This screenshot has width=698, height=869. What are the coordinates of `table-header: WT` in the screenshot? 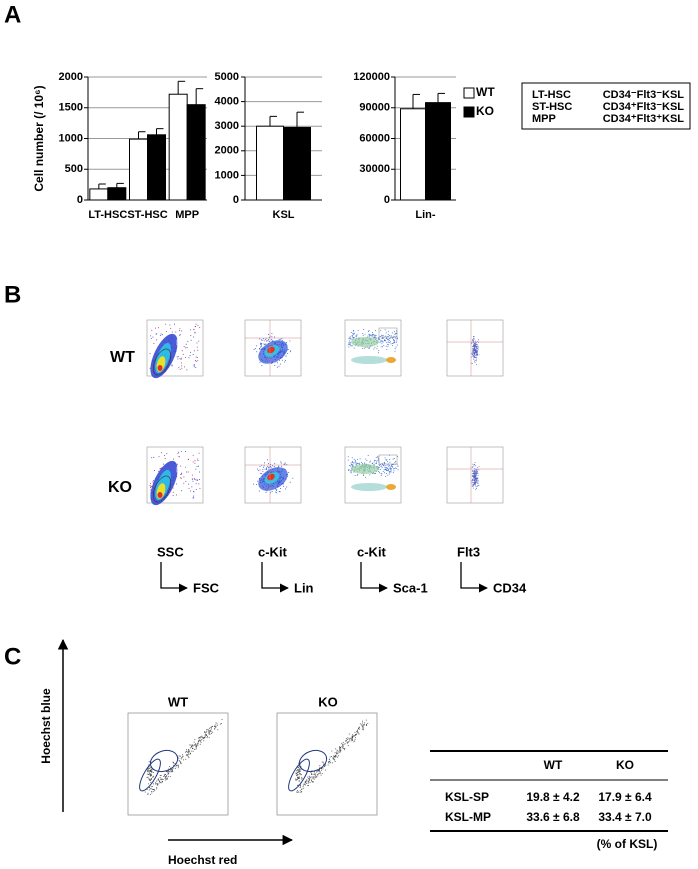 It's located at (553, 765).